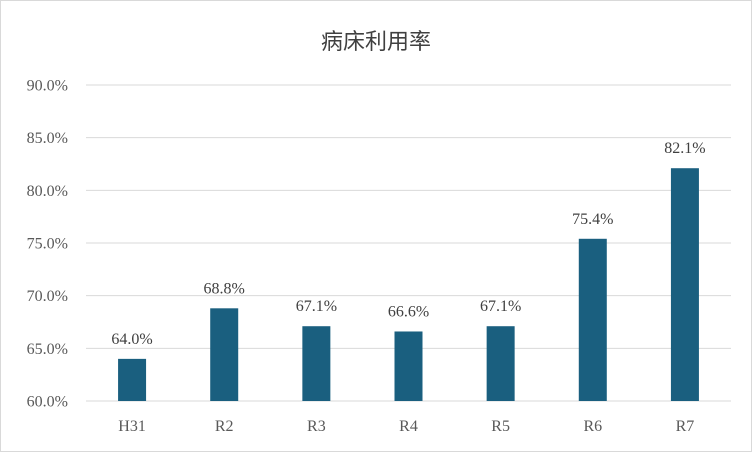 The image size is (752, 452). What do you see at coordinates (500, 306) in the screenshot?
I see `data-label-r5: 67.1%` at bounding box center [500, 306].